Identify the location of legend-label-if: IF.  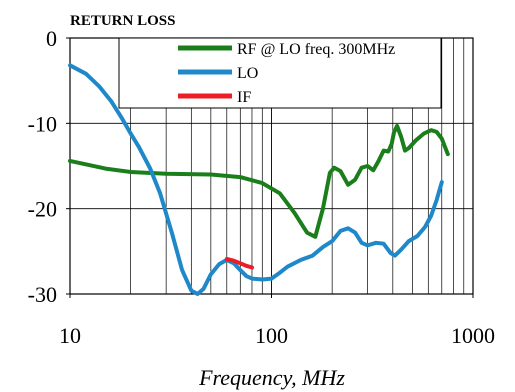
(244, 97).